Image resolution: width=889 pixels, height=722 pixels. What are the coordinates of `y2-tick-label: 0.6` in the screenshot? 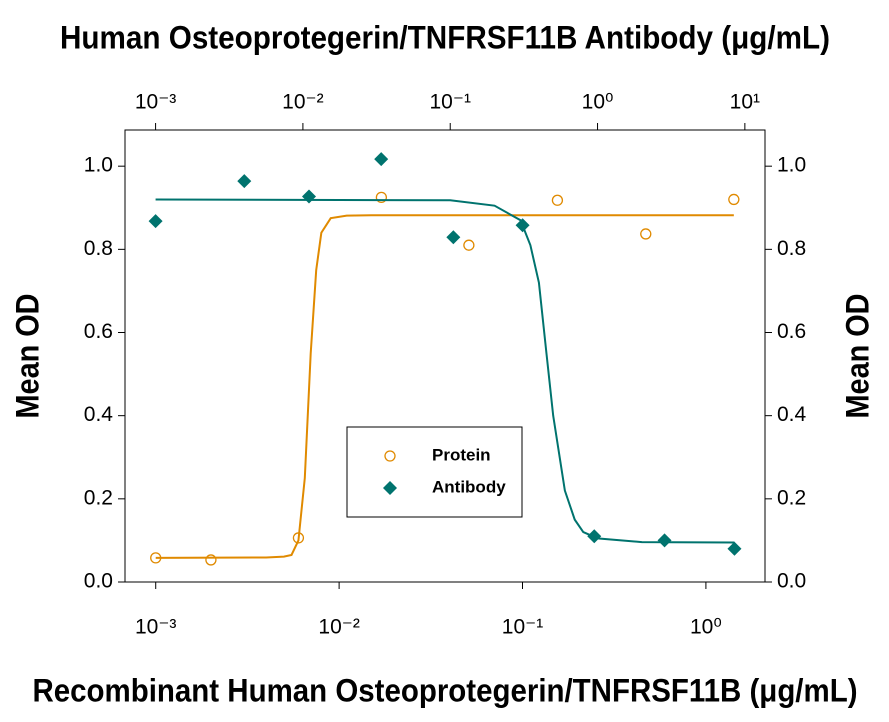 It's located at (791, 331).